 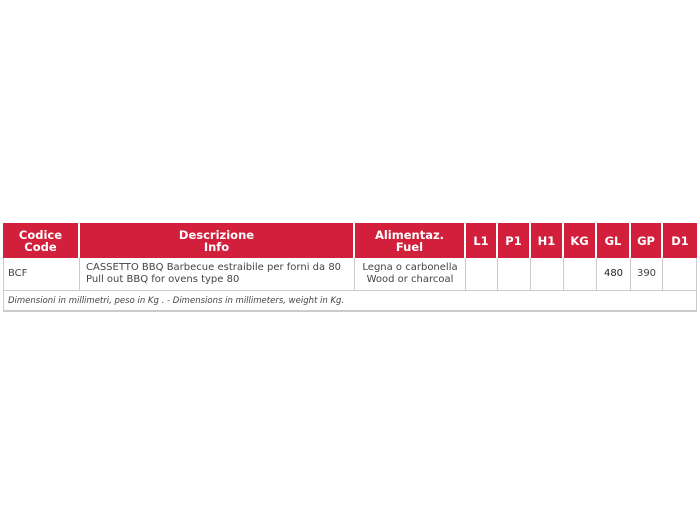 I want to click on header-gp: GP, so click(x=647, y=240).